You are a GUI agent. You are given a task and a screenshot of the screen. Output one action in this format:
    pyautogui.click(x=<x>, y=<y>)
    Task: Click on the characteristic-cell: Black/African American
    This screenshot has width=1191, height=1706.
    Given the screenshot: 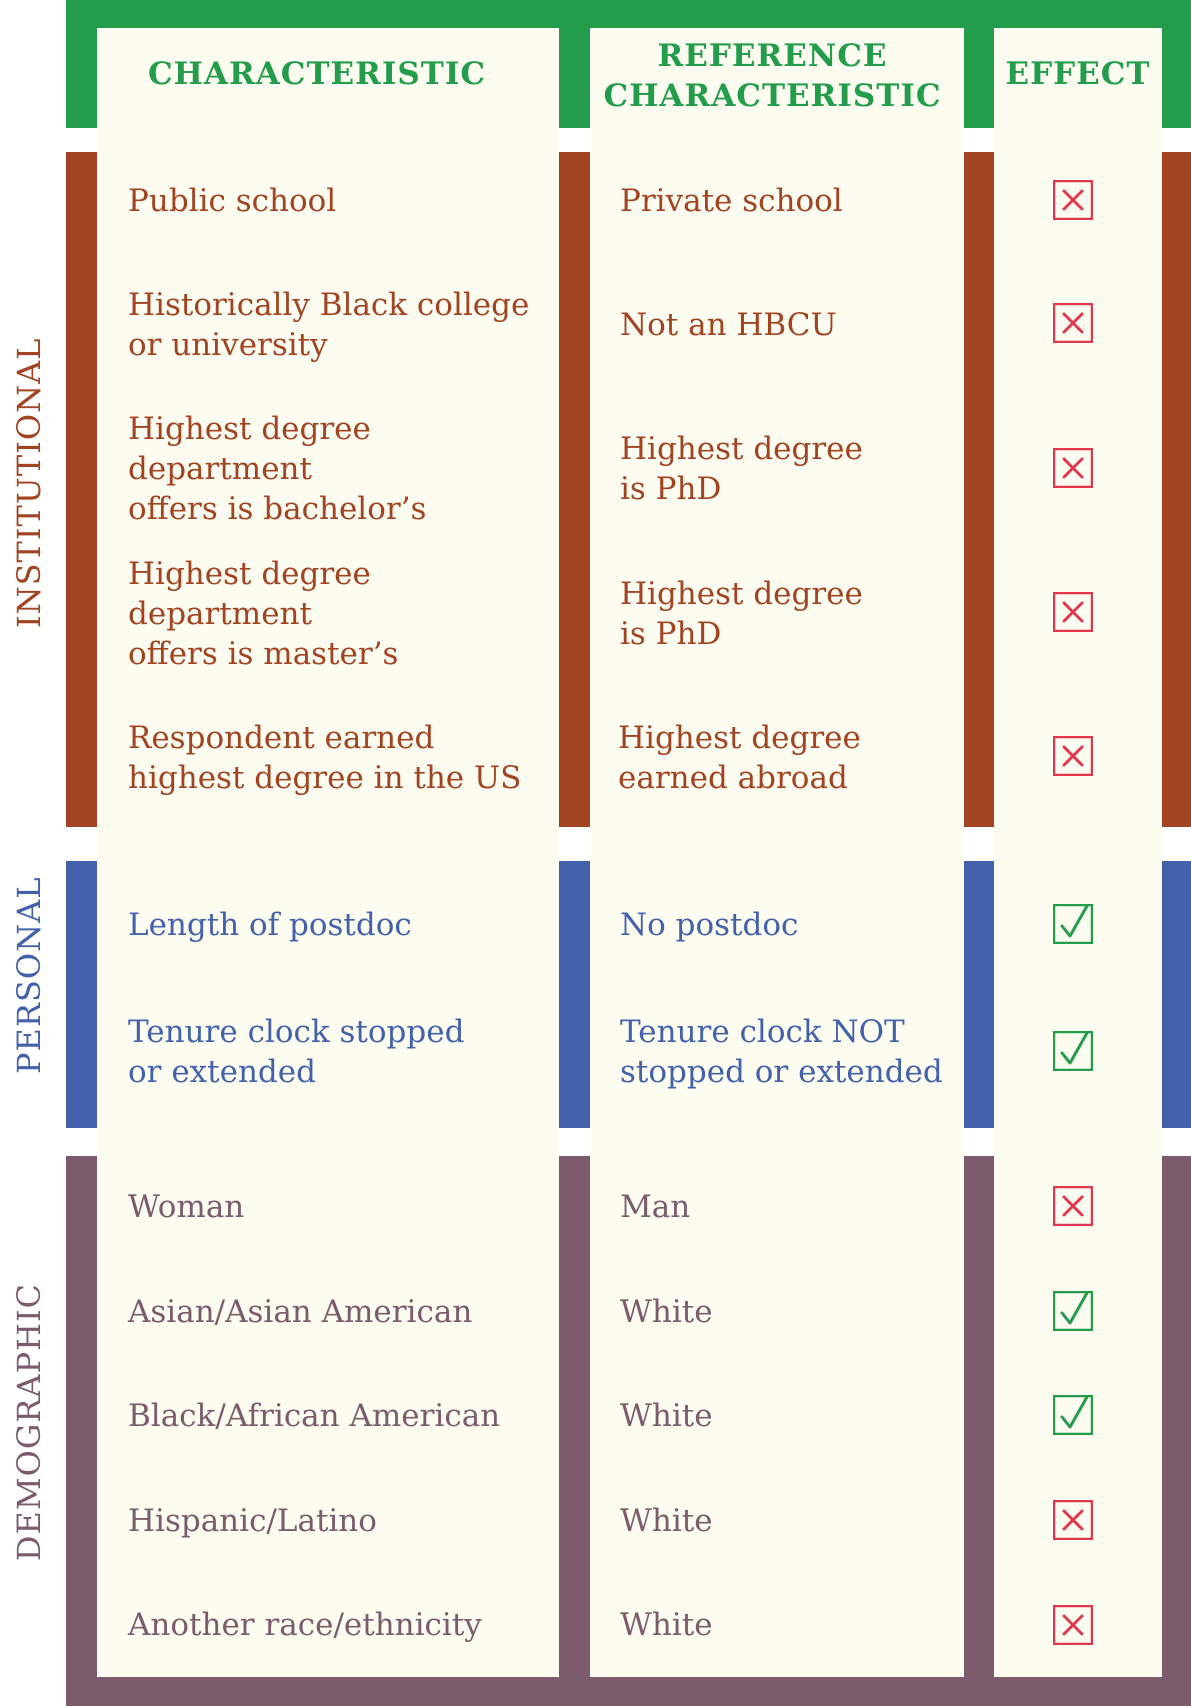 What is the action you would take?
    pyautogui.click(x=314, y=1416)
    